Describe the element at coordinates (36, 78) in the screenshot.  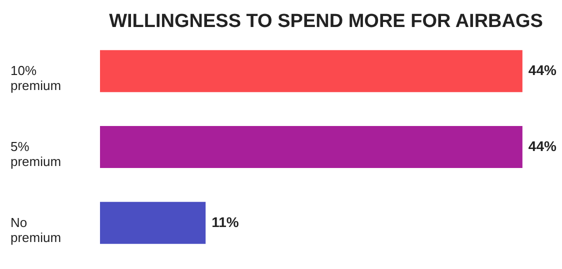
I see `y-tick-label: 10% premium` at that location.